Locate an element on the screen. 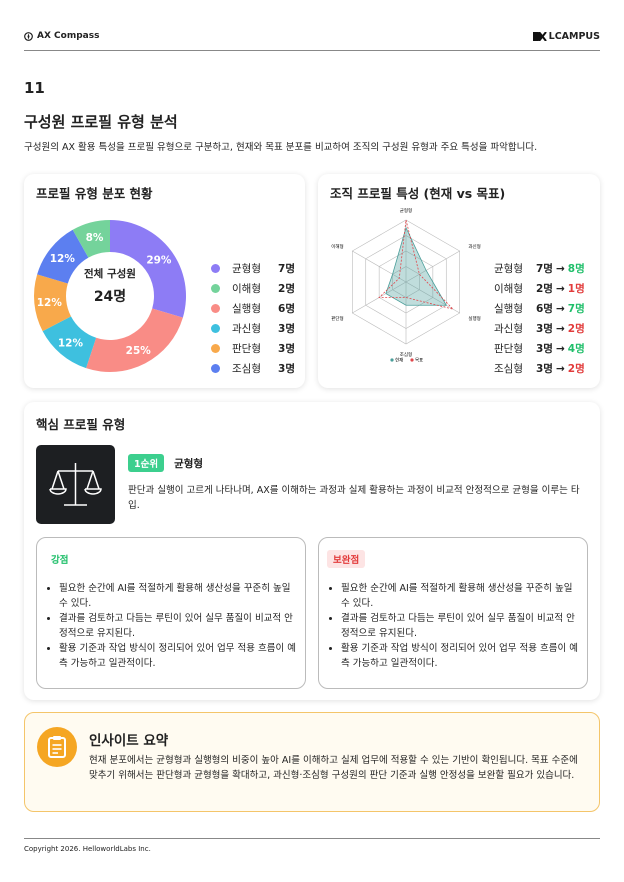 The height and width of the screenshot is (882, 624). legend-row: 판단형 3명 is located at coordinates (253, 348).